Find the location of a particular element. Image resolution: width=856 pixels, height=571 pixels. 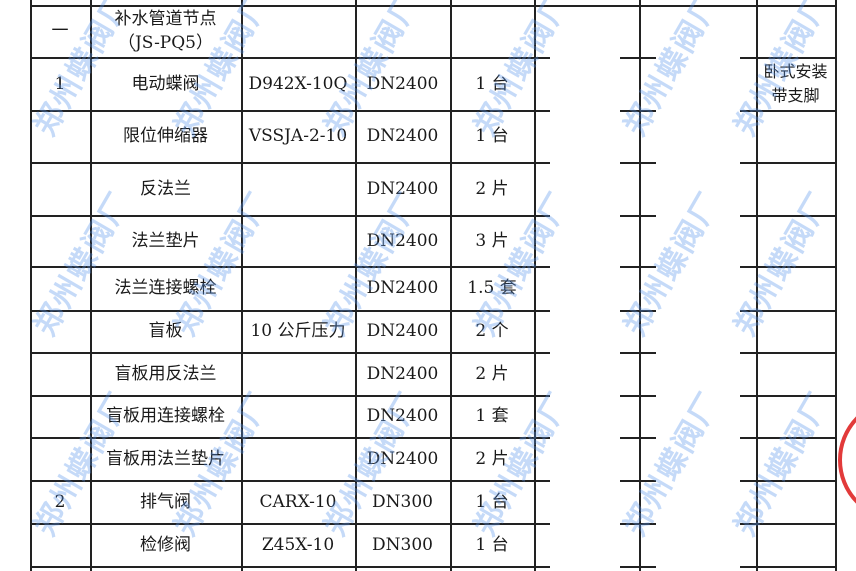

cell-model: 10 公斤压力 is located at coordinates (298, 331).